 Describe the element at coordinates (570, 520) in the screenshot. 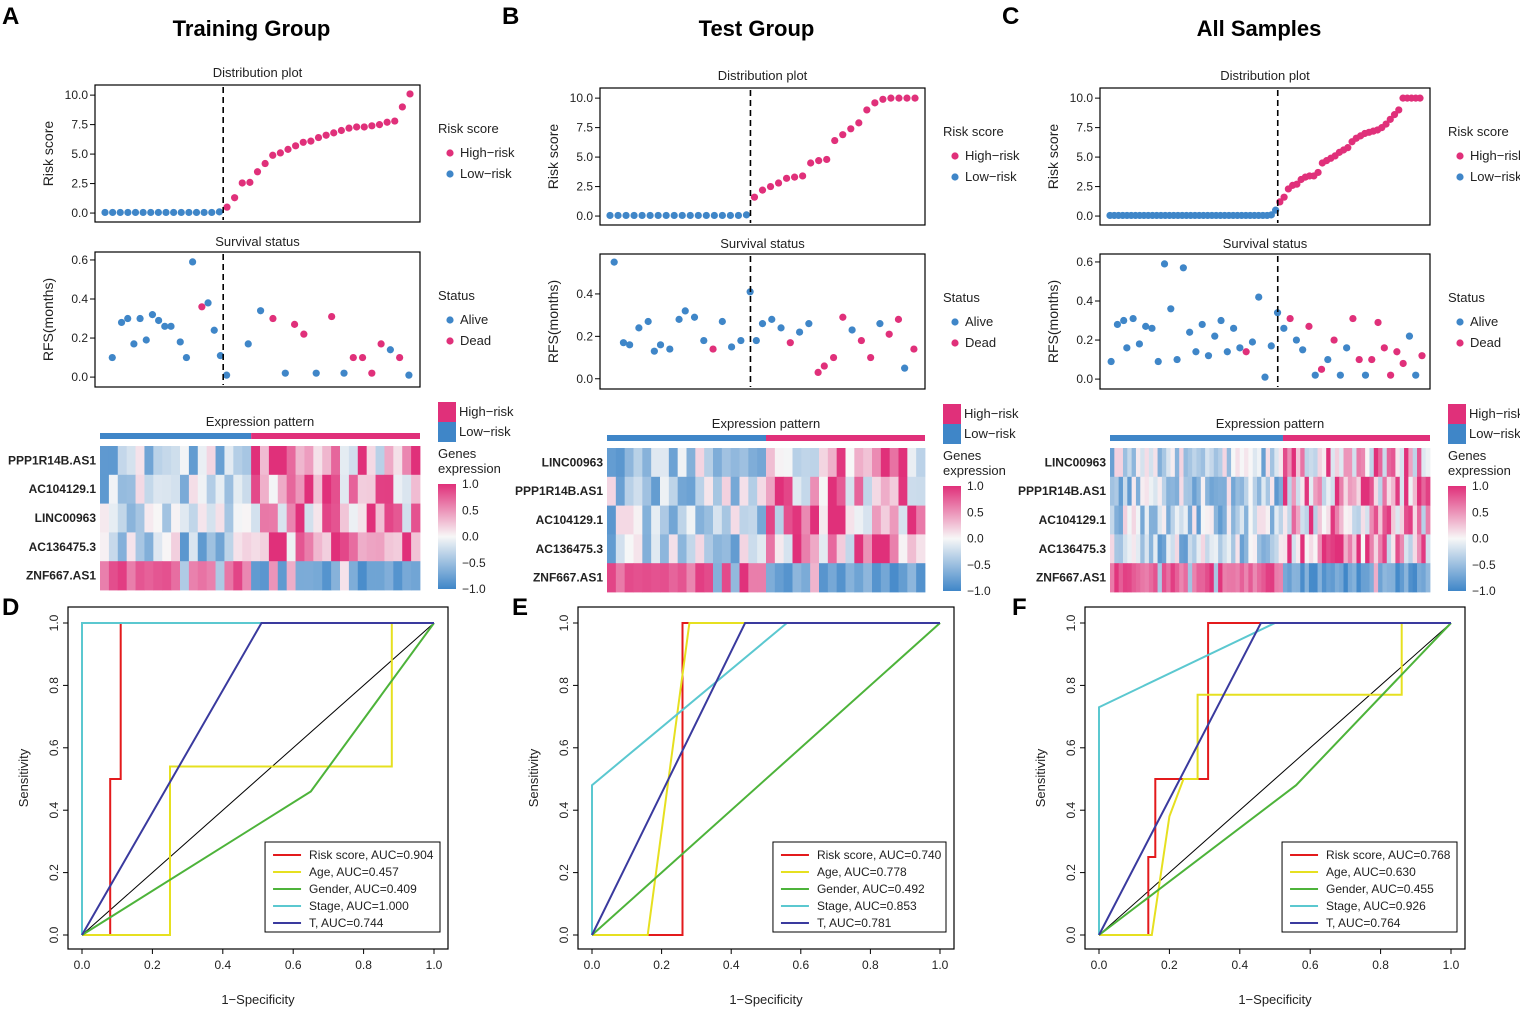

I see `gene-label: AC104129.1` at that location.